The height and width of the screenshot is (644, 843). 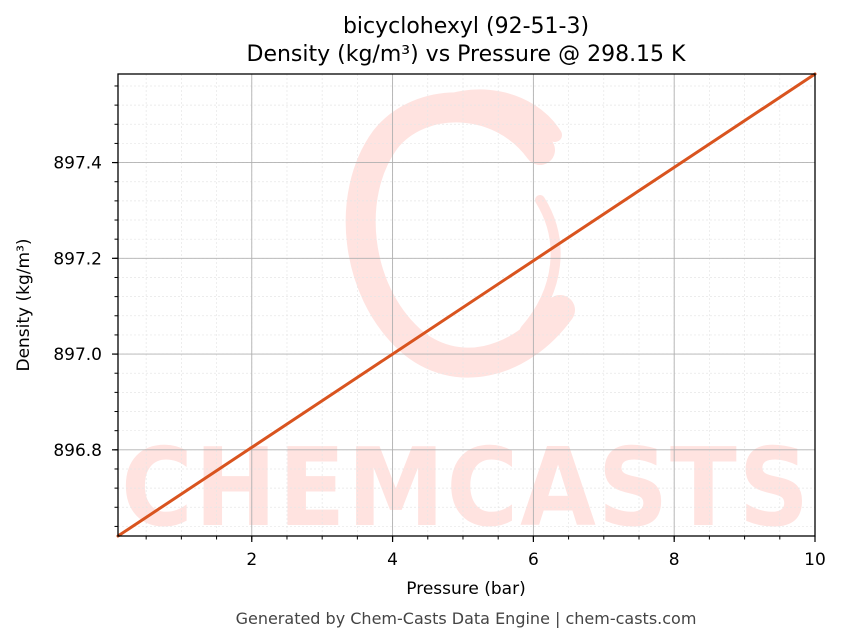 What do you see at coordinates (674, 560) in the screenshot?
I see `x-tick-label: 8` at bounding box center [674, 560].